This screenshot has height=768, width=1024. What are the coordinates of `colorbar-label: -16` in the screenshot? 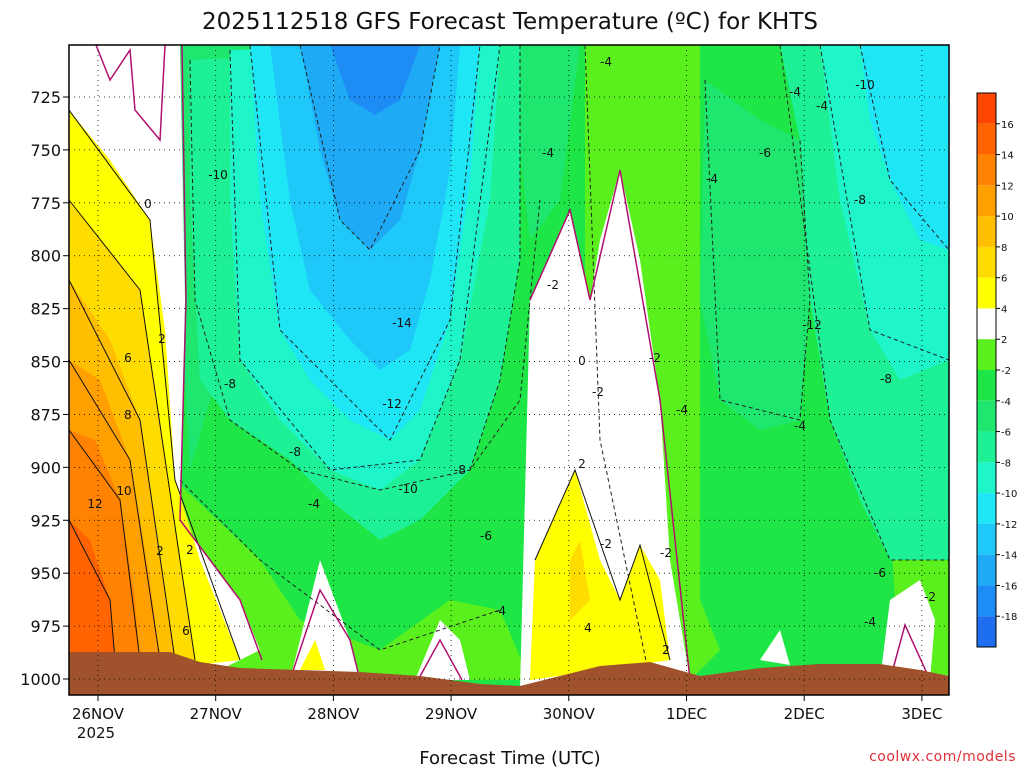 It's located at (1009, 586).